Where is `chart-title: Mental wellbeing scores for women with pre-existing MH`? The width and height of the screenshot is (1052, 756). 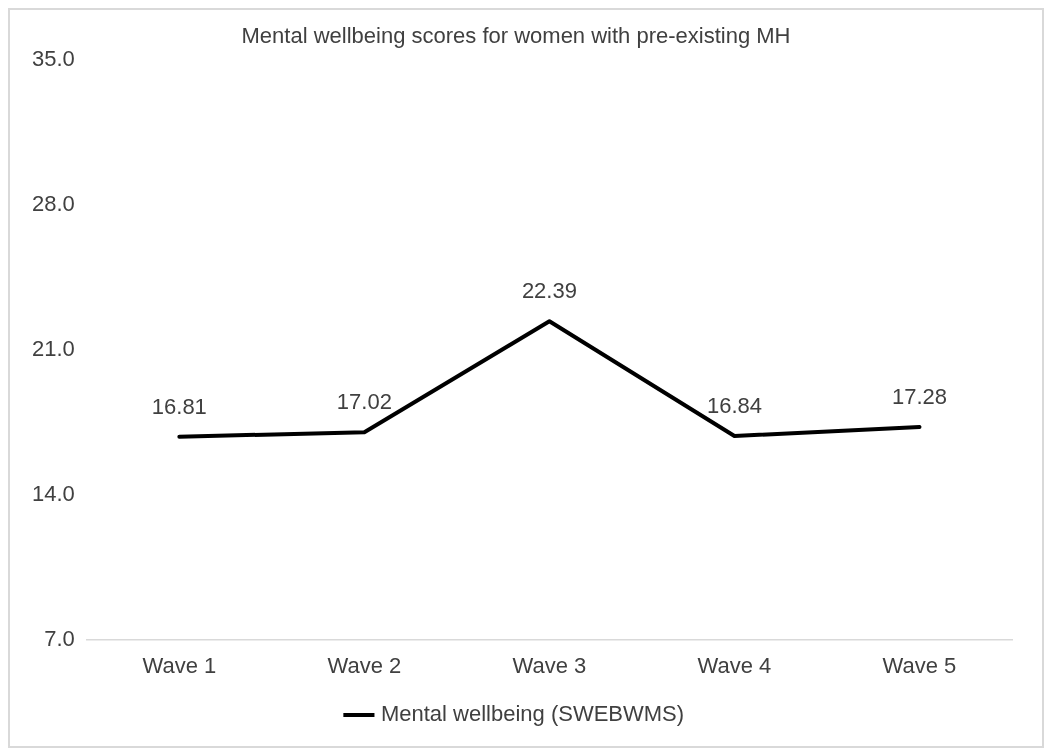
chart-title: Mental wellbeing scores for women with pre-existing MH is located at coordinates (516, 36).